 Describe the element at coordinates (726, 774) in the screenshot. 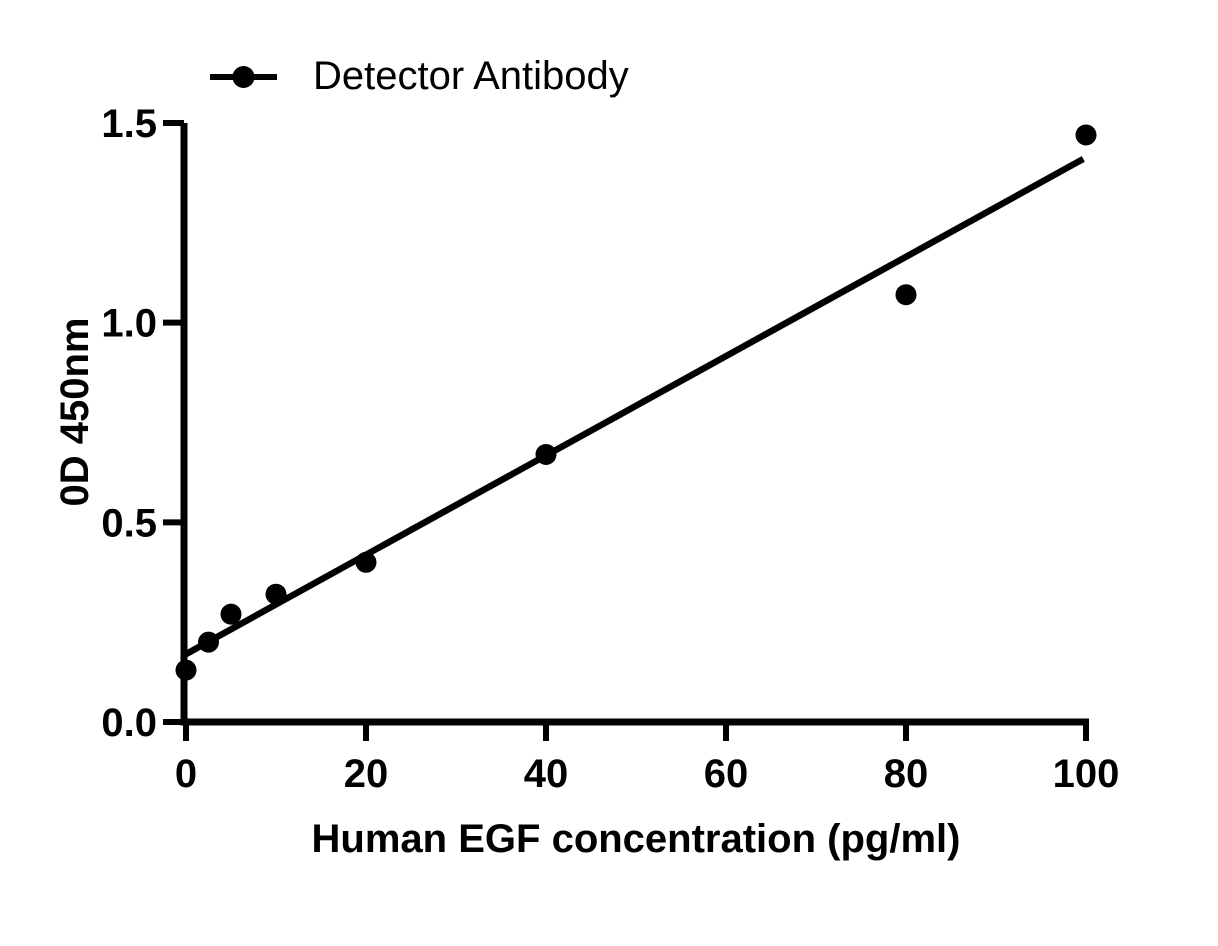

I see `x-tick-label: 60` at that location.